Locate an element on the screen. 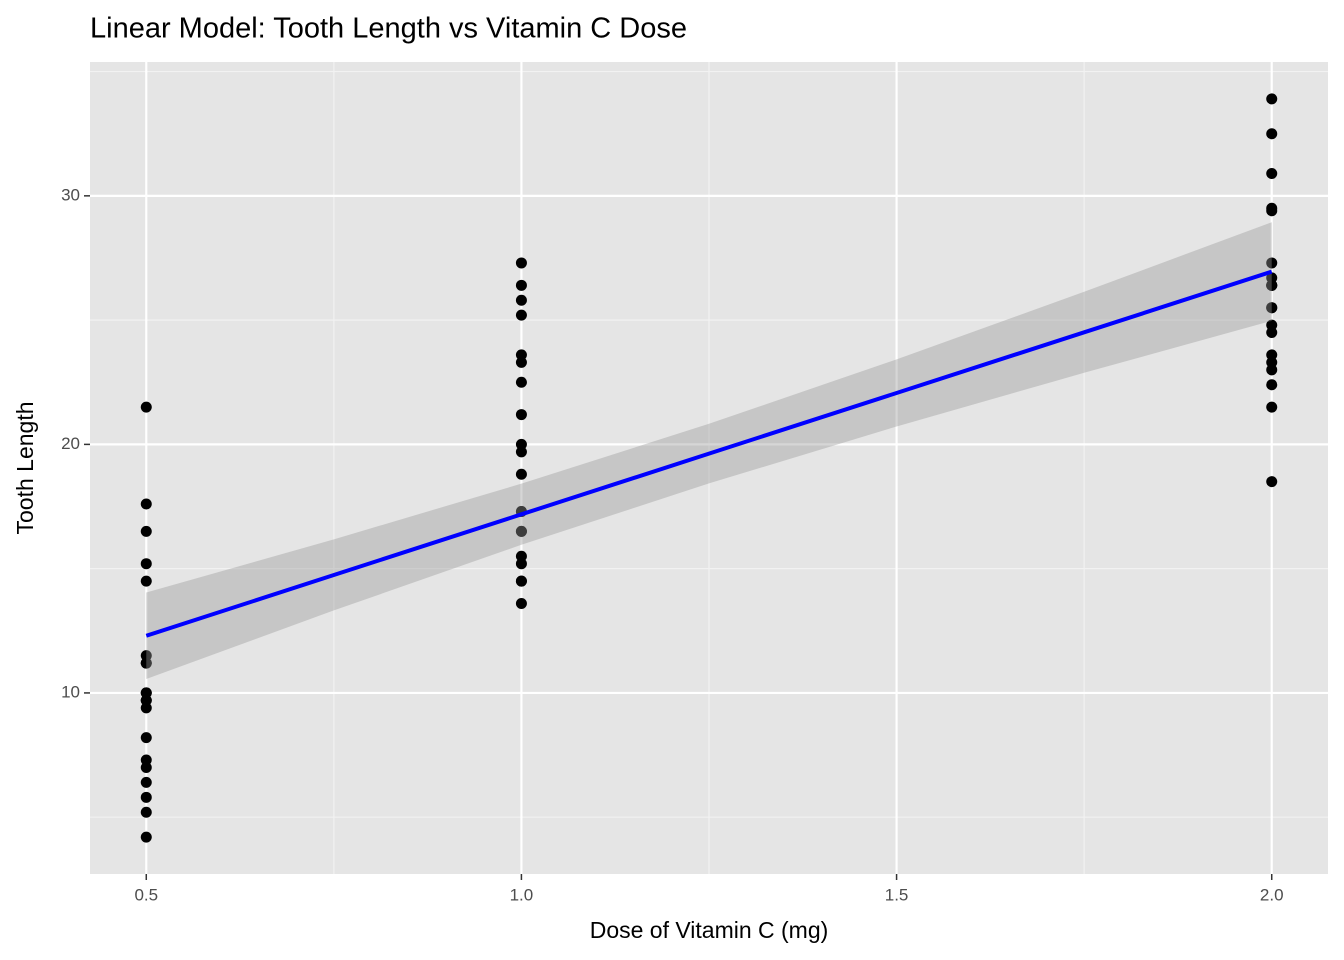 Image resolution: width=1344 pixels, height=960 pixels. y-tick-label: 20 is located at coordinates (70, 443).